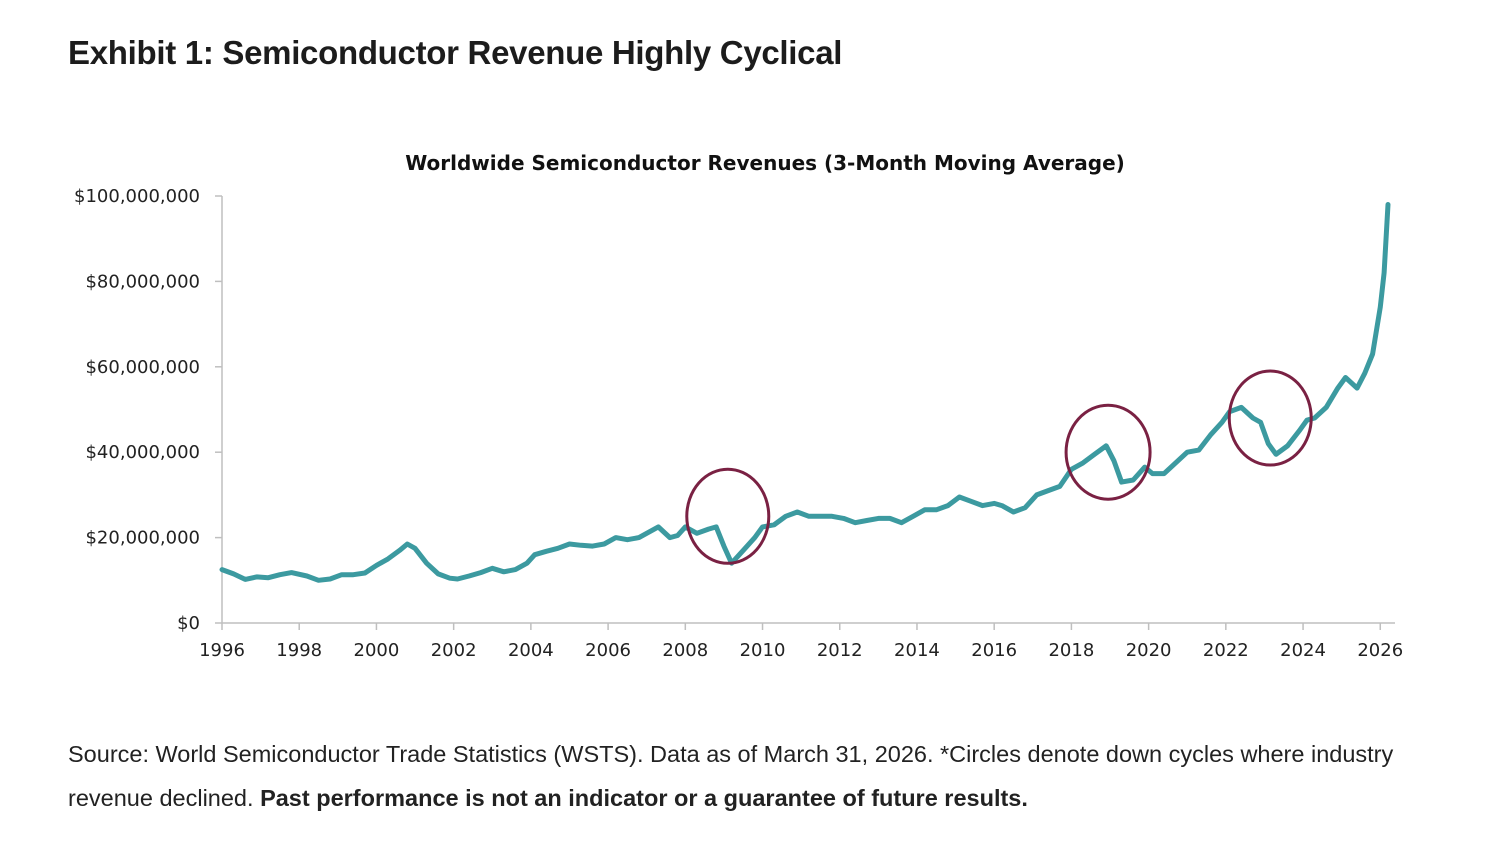 Image resolution: width=1492 pixels, height=852 pixels. I want to click on x-tick-label: 2004, so click(531, 650).